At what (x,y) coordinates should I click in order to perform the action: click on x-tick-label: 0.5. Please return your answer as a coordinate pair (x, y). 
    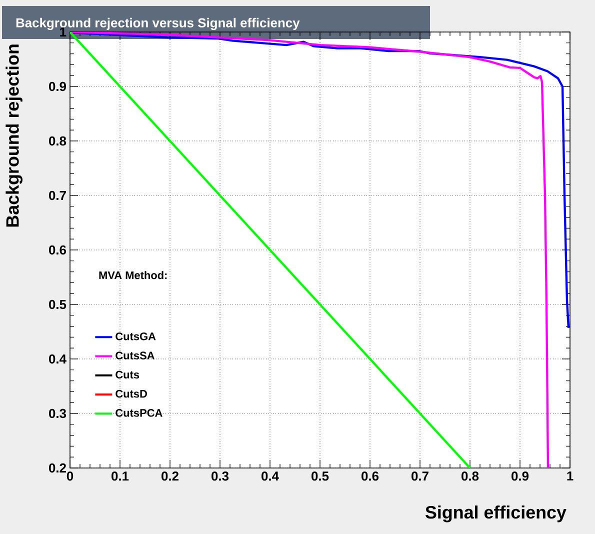
    Looking at the image, I should click on (320, 476).